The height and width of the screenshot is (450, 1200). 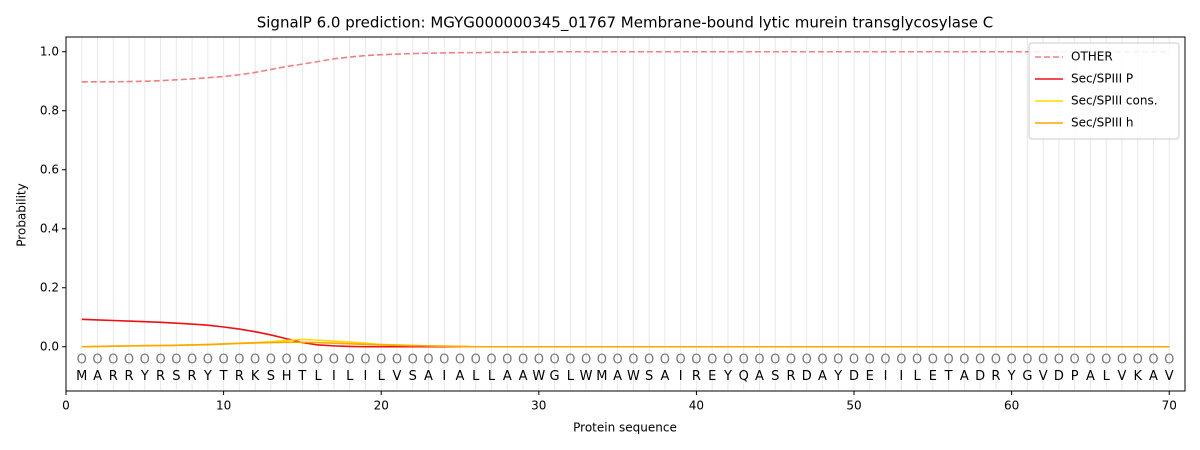 What do you see at coordinates (49, 287) in the screenshot?
I see `y-tick-label: 0.2` at bounding box center [49, 287].